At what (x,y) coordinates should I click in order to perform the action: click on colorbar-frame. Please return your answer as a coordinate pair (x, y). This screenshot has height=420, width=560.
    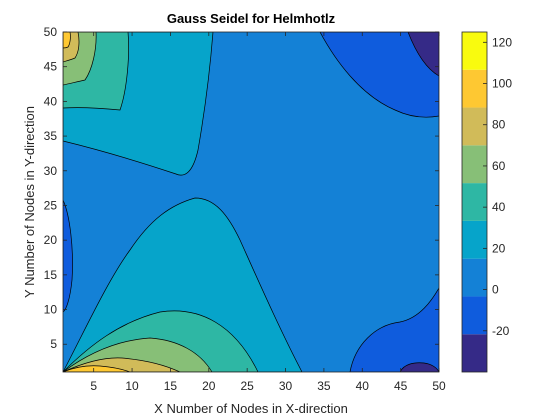
    Looking at the image, I should click on (474, 202).